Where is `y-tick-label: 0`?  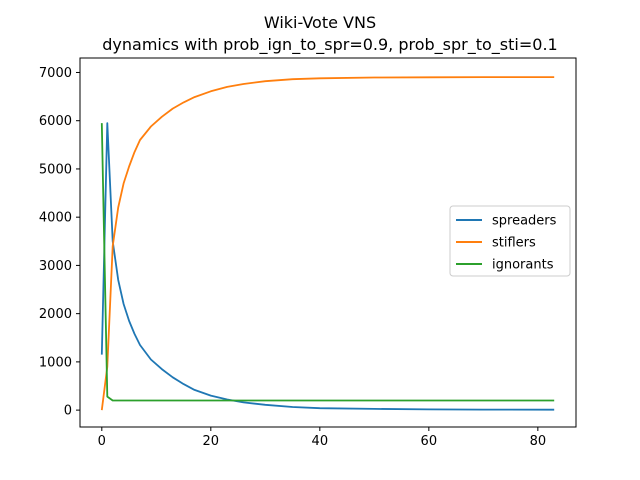 y-tick-label: 0 is located at coordinates (68, 411).